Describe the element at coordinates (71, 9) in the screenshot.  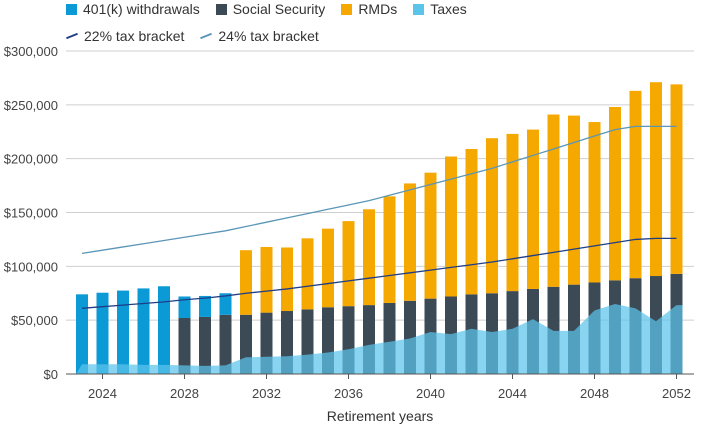
I see `legend-swatch-401k` at that location.